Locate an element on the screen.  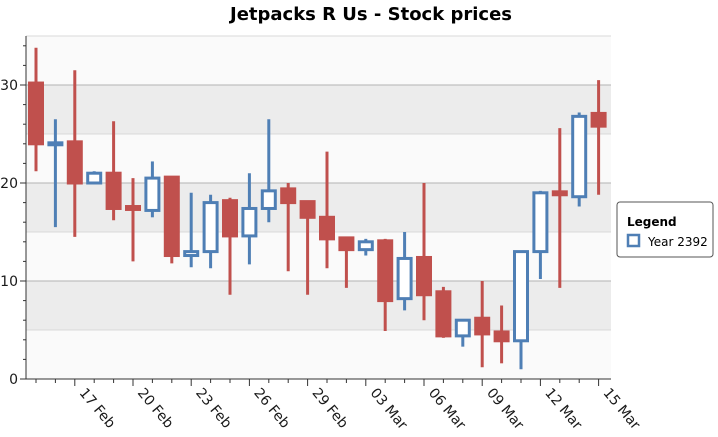
y-axis-ticks: 0 10 20 30 is located at coordinates (13, 216).